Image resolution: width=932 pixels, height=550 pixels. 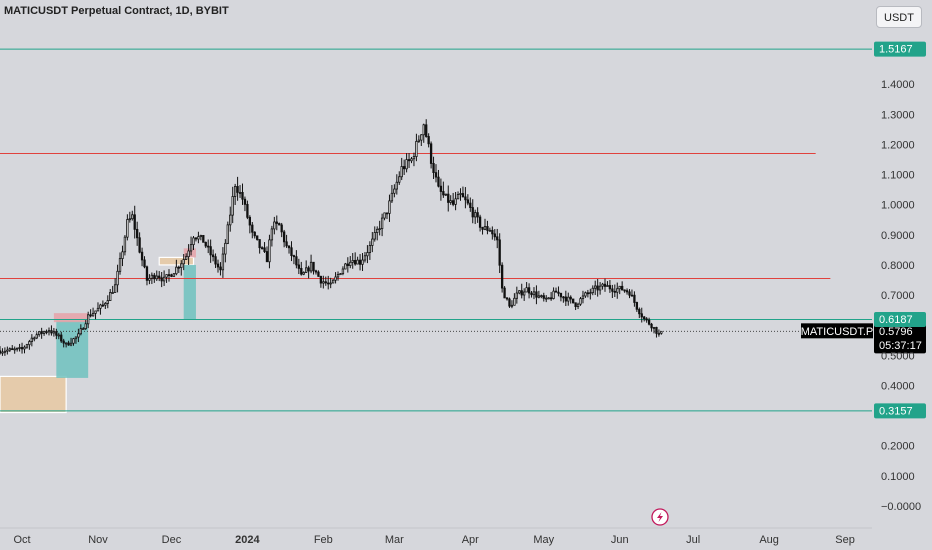 What do you see at coordinates (21, 540) in the screenshot?
I see `x-tick-label: Oct` at bounding box center [21, 540].